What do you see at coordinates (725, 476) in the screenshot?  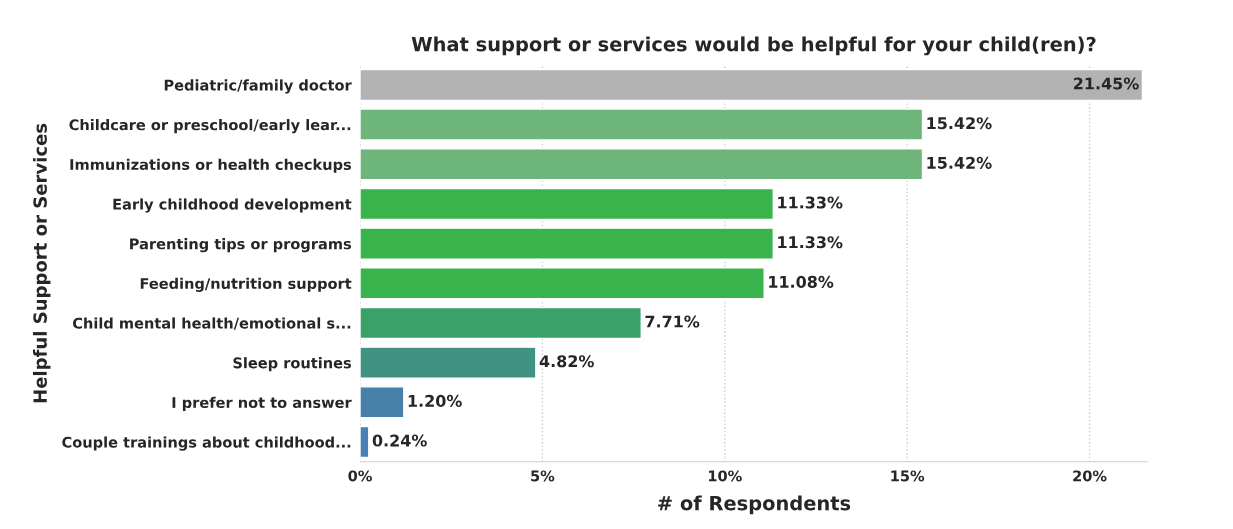 I see `x-tick-label: 10%` at bounding box center [725, 476].